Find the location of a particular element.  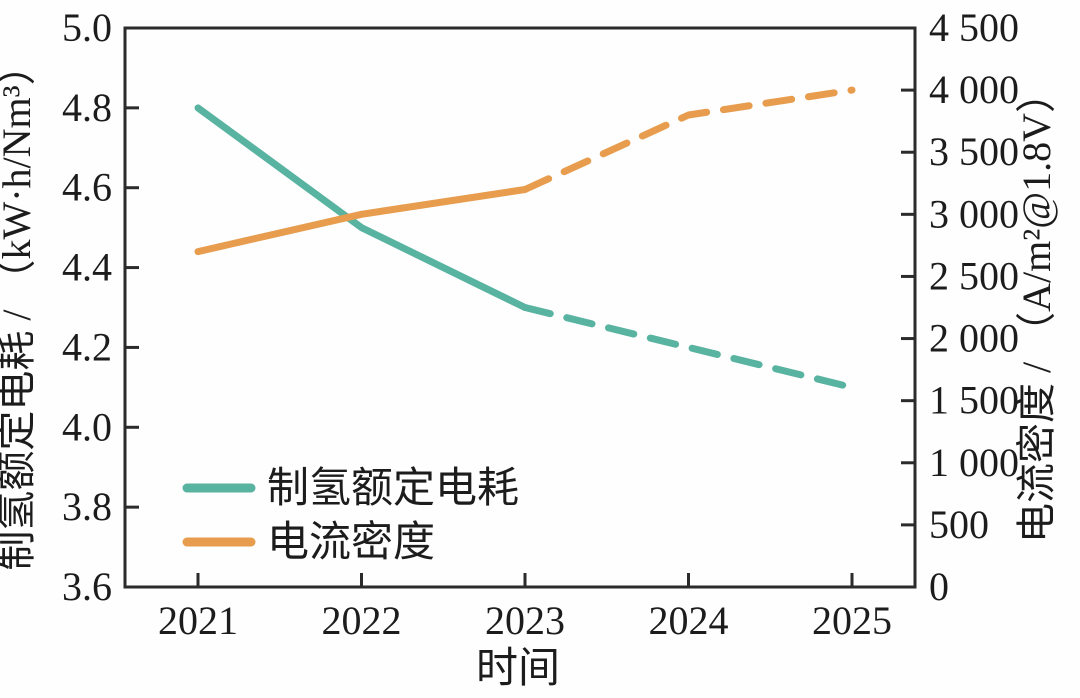

series-0-solid-line is located at coordinates (361, 207).